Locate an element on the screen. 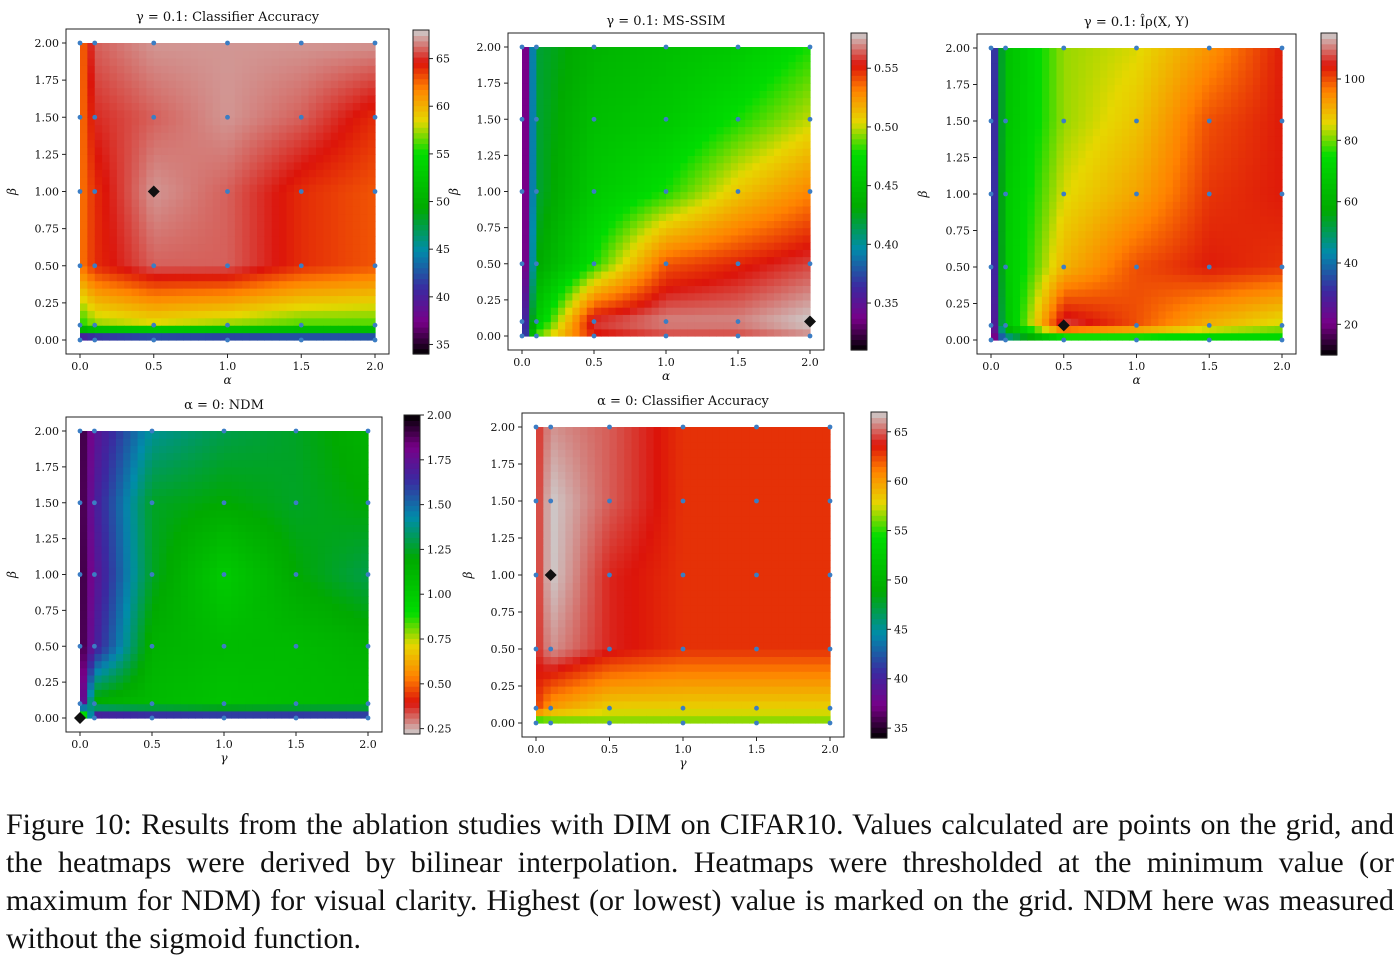 Image resolution: width=1400 pixels, height=969 pixels. colorbar-band is located at coordinates (421, 146).